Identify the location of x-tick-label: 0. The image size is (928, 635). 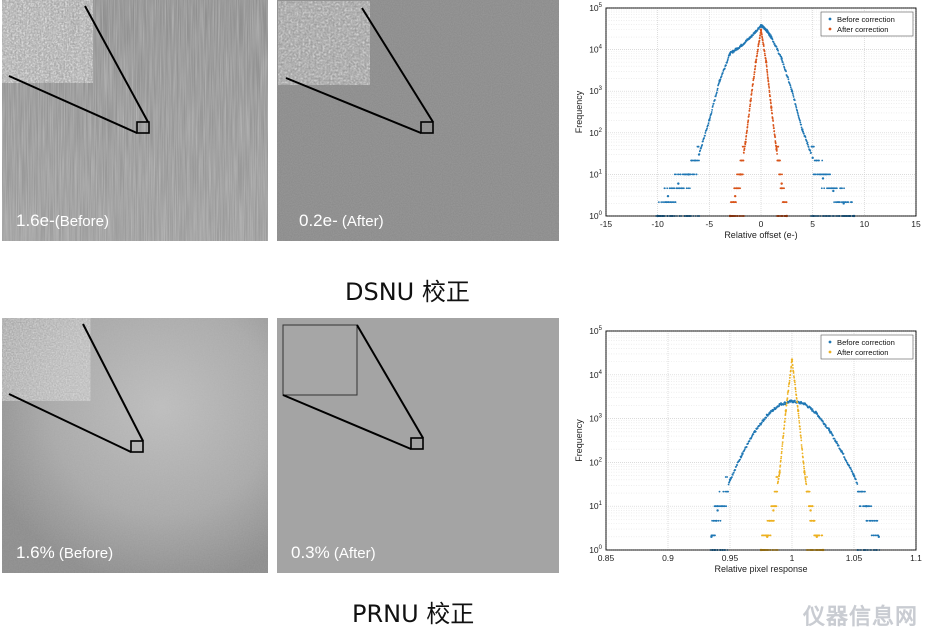
(761, 224).